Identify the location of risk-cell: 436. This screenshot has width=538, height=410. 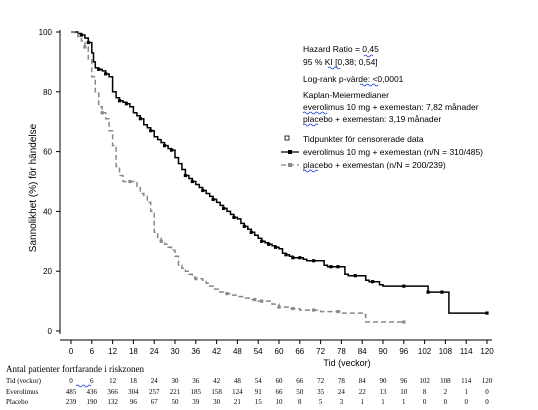
(92, 392).